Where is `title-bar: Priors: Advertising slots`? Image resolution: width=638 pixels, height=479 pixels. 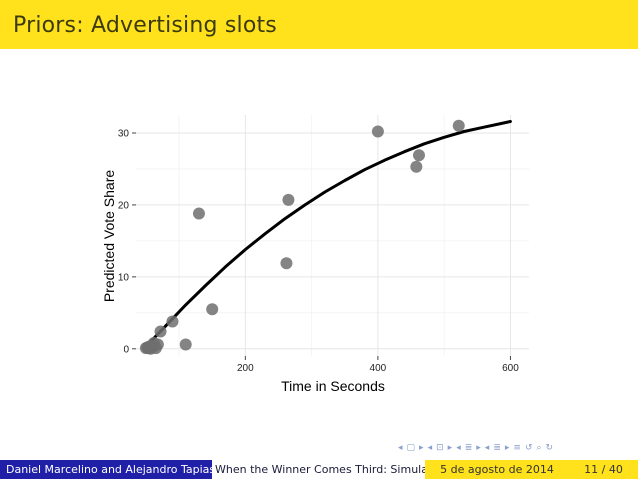
title-bar: Priors: Advertising slots is located at coordinates (319, 24).